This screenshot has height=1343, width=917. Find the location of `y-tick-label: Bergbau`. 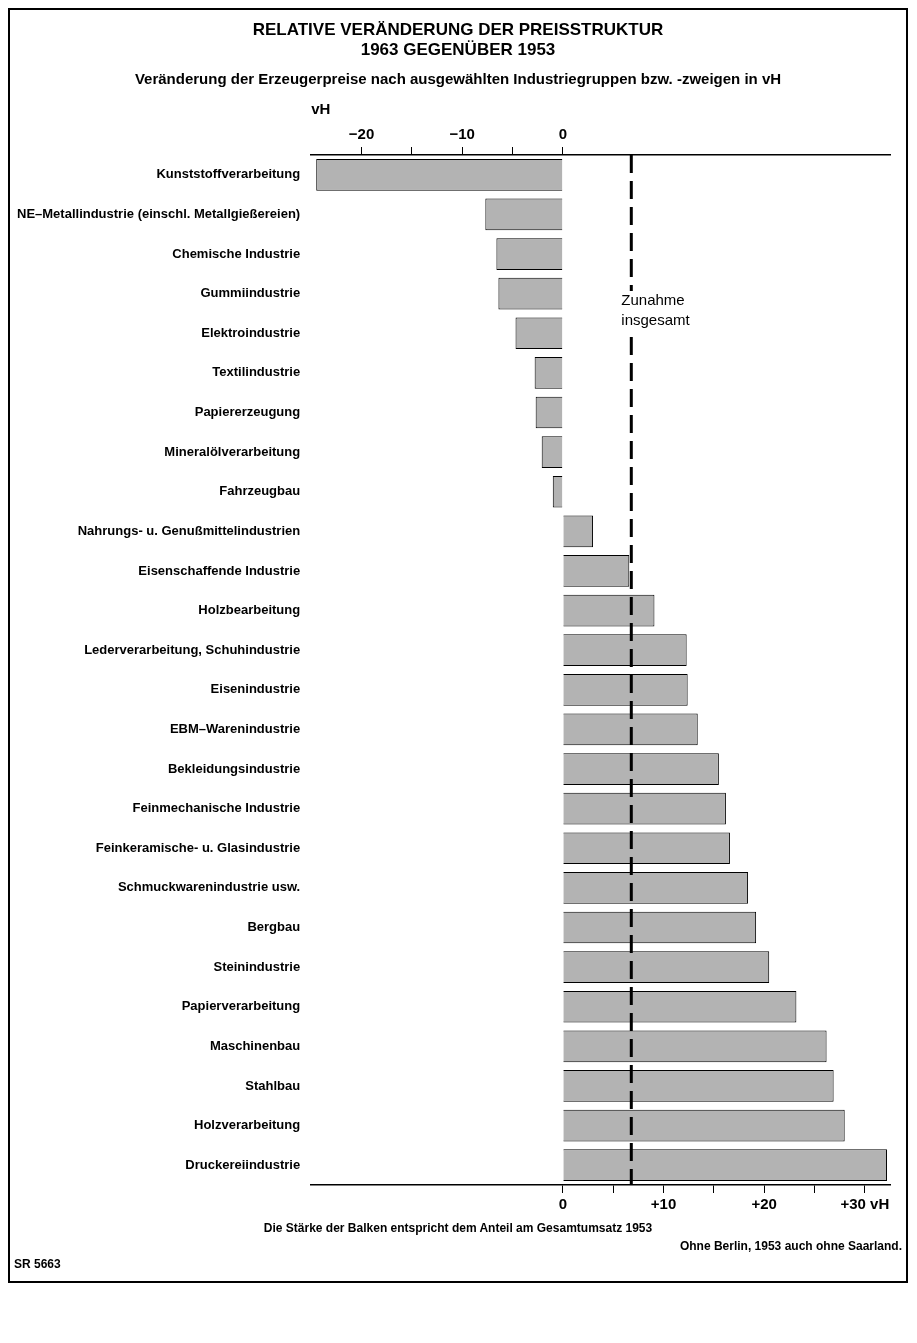

y-tick-label: Bergbau is located at coordinates (274, 927).